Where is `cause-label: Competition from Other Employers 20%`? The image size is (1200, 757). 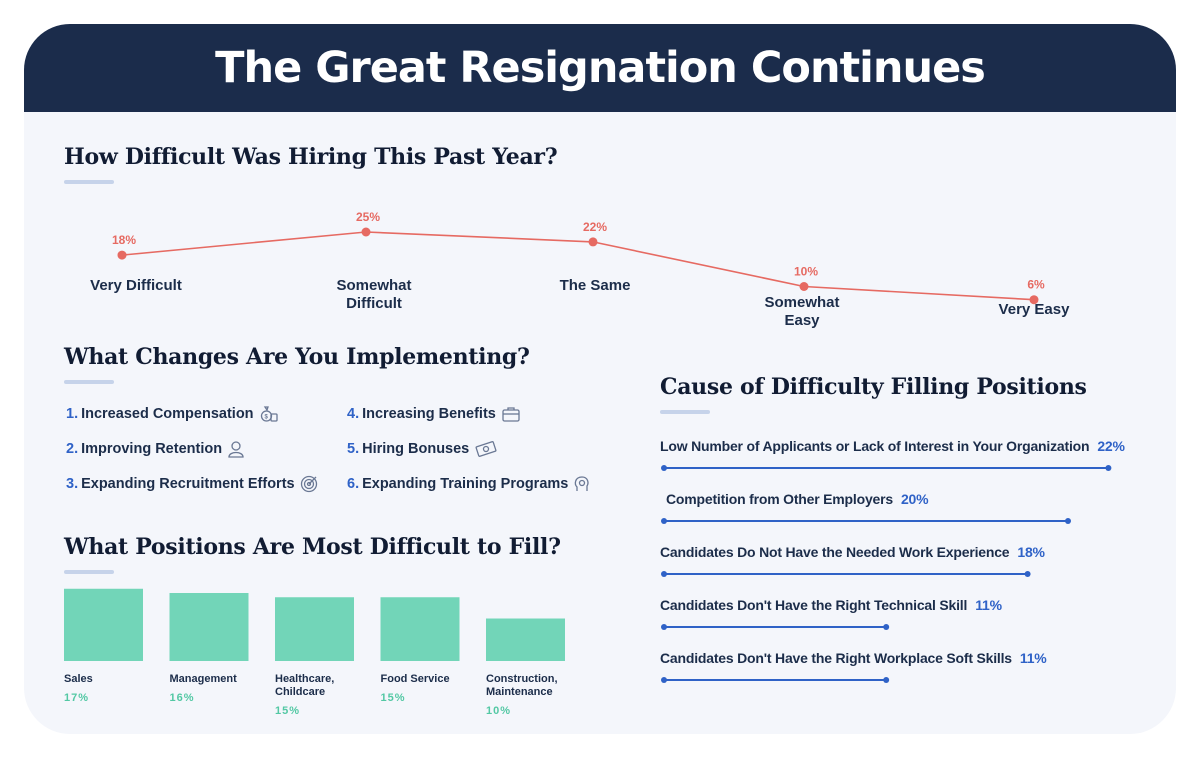
cause-label: Competition from Other Employers 20% is located at coordinates (797, 499).